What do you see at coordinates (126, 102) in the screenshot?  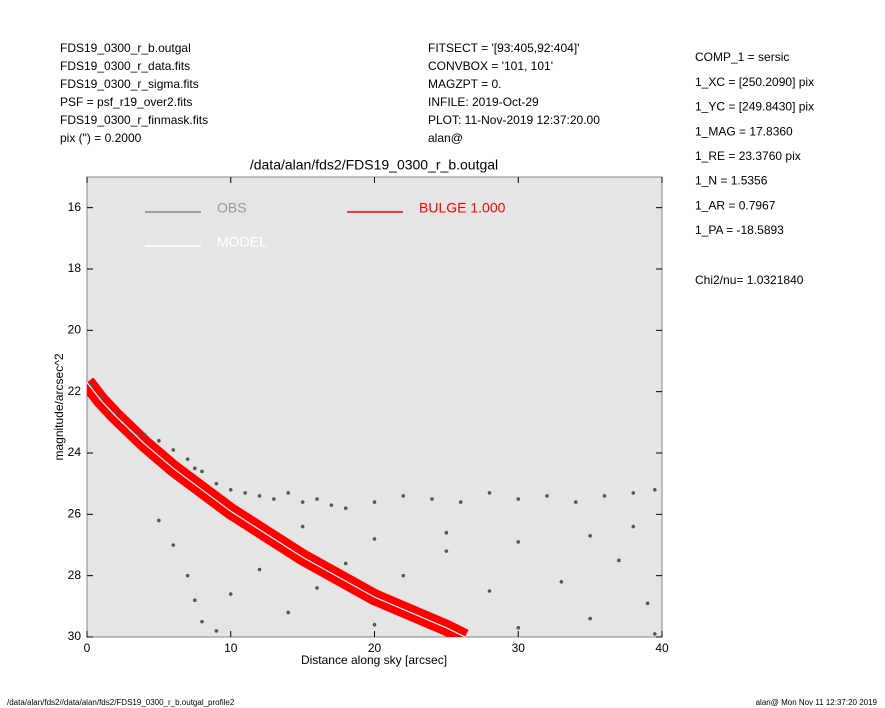 I see `header-line: PSF = psf_r19_over2.fits` at bounding box center [126, 102].